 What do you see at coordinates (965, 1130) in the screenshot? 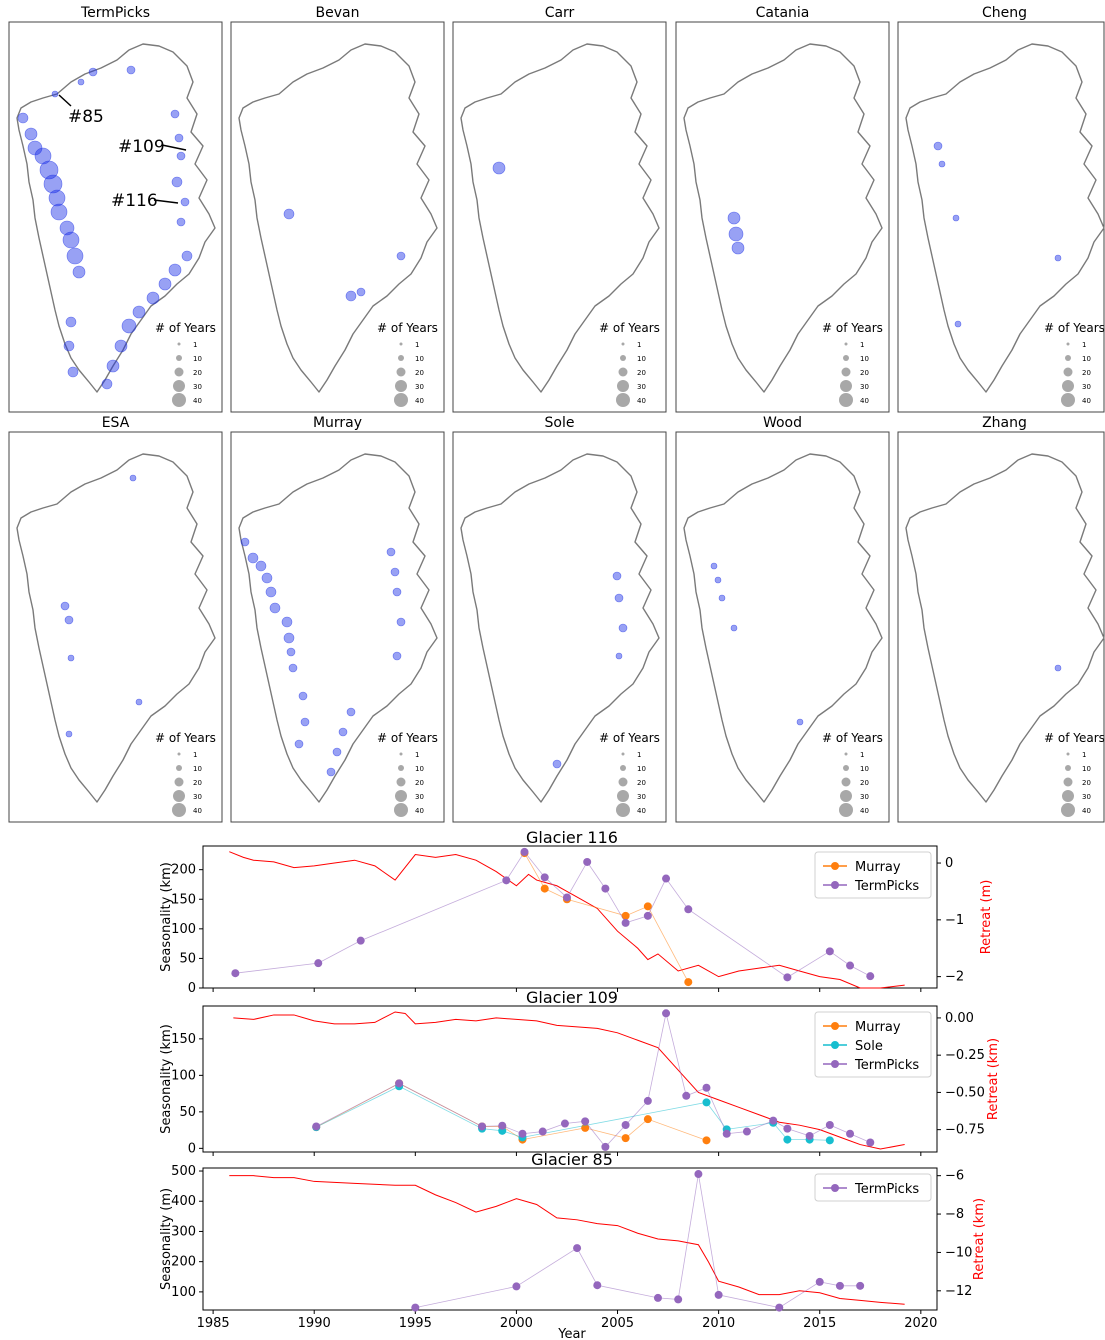
I see `y2-tick-label: −0.75` at bounding box center [965, 1130].